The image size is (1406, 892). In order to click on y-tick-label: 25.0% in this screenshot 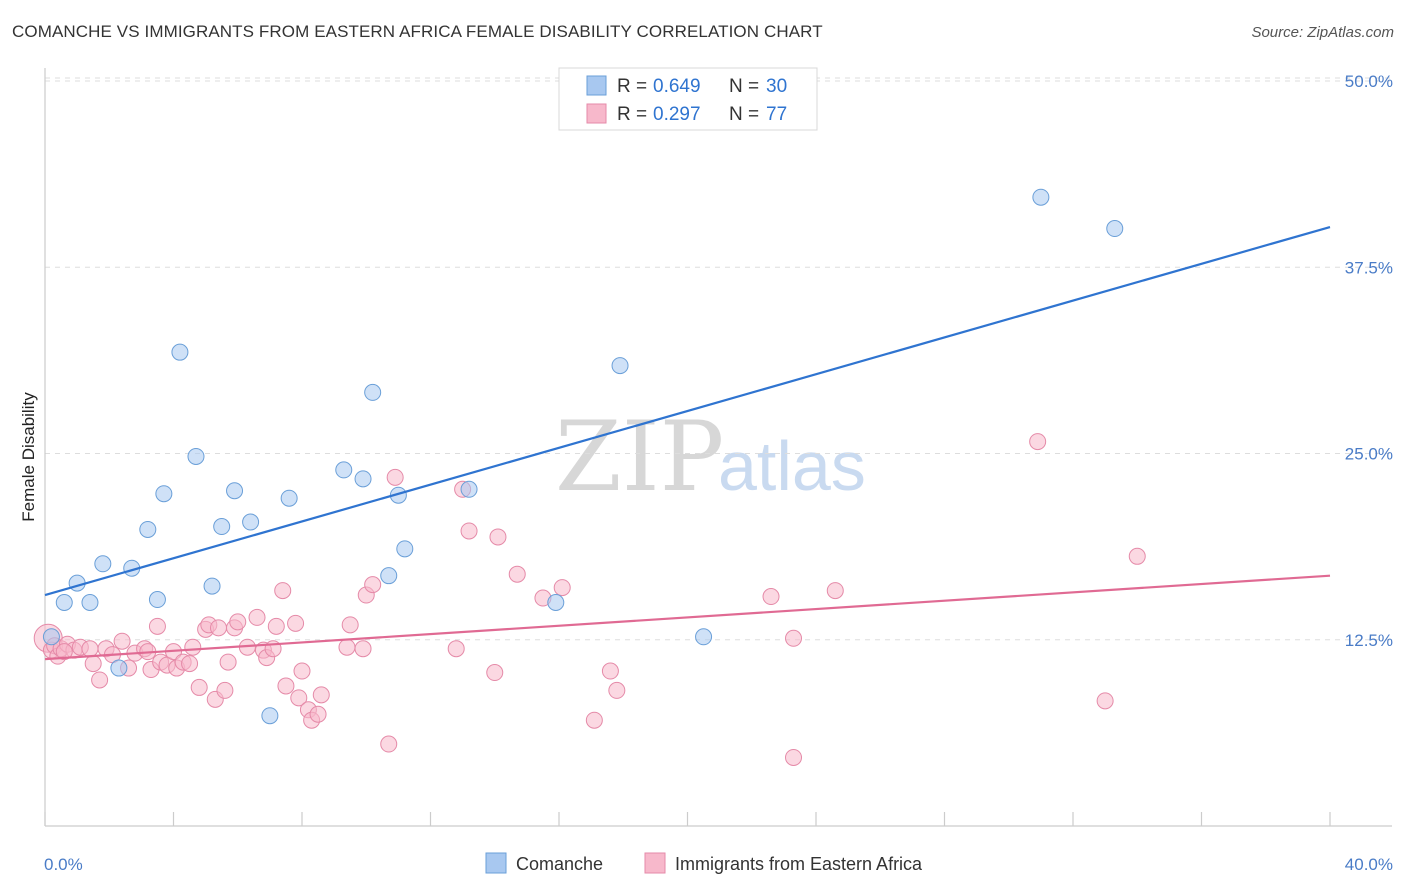, I will do `click(1369, 454)`.